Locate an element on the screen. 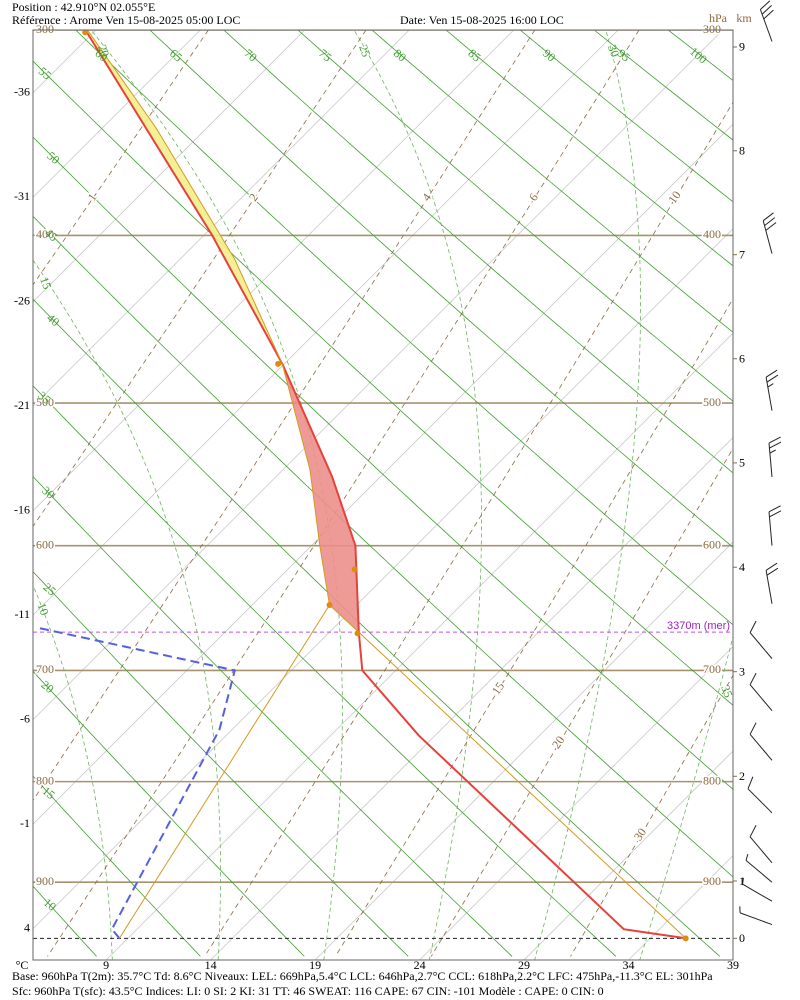 This screenshot has width=800, height=1000. moist-adiabat-label: 35 is located at coordinates (726, 691).